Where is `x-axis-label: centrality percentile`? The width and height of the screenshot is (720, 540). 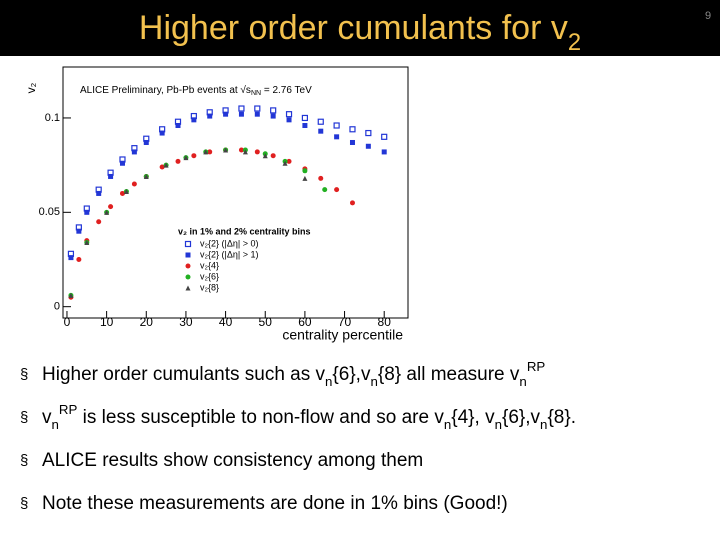 x-axis-label: centrality percentile is located at coordinates (342, 335).